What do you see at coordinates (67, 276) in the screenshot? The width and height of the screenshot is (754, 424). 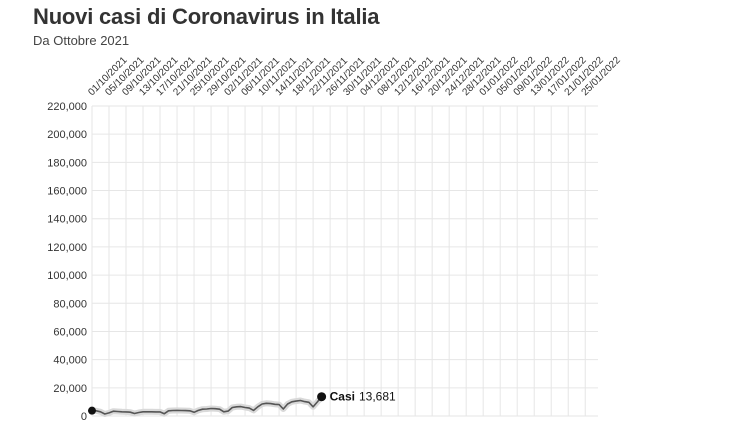 I see `y-tick-label: 100,000` at bounding box center [67, 276].